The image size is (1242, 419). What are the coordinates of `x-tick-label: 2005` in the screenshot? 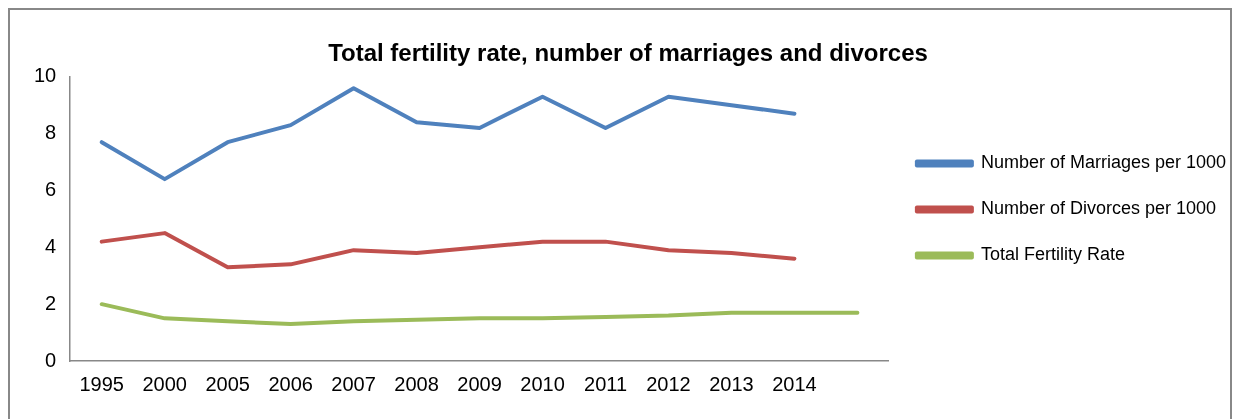 It's located at (227, 383).